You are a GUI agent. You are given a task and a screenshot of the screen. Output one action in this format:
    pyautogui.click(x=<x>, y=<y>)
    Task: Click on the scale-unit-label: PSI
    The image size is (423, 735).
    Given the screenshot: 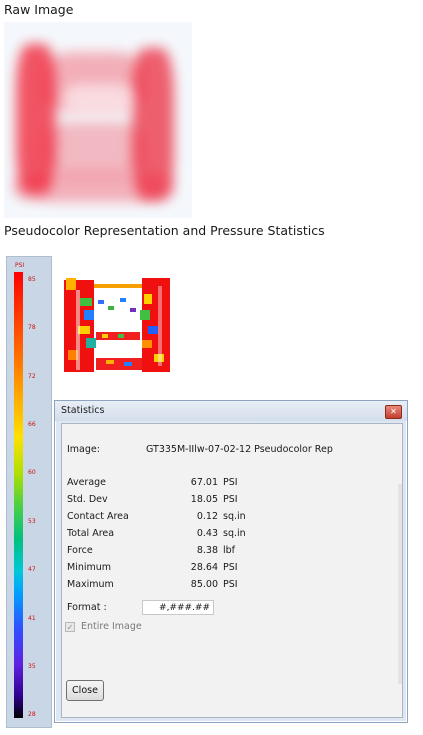 What is the action you would take?
    pyautogui.click(x=20, y=265)
    